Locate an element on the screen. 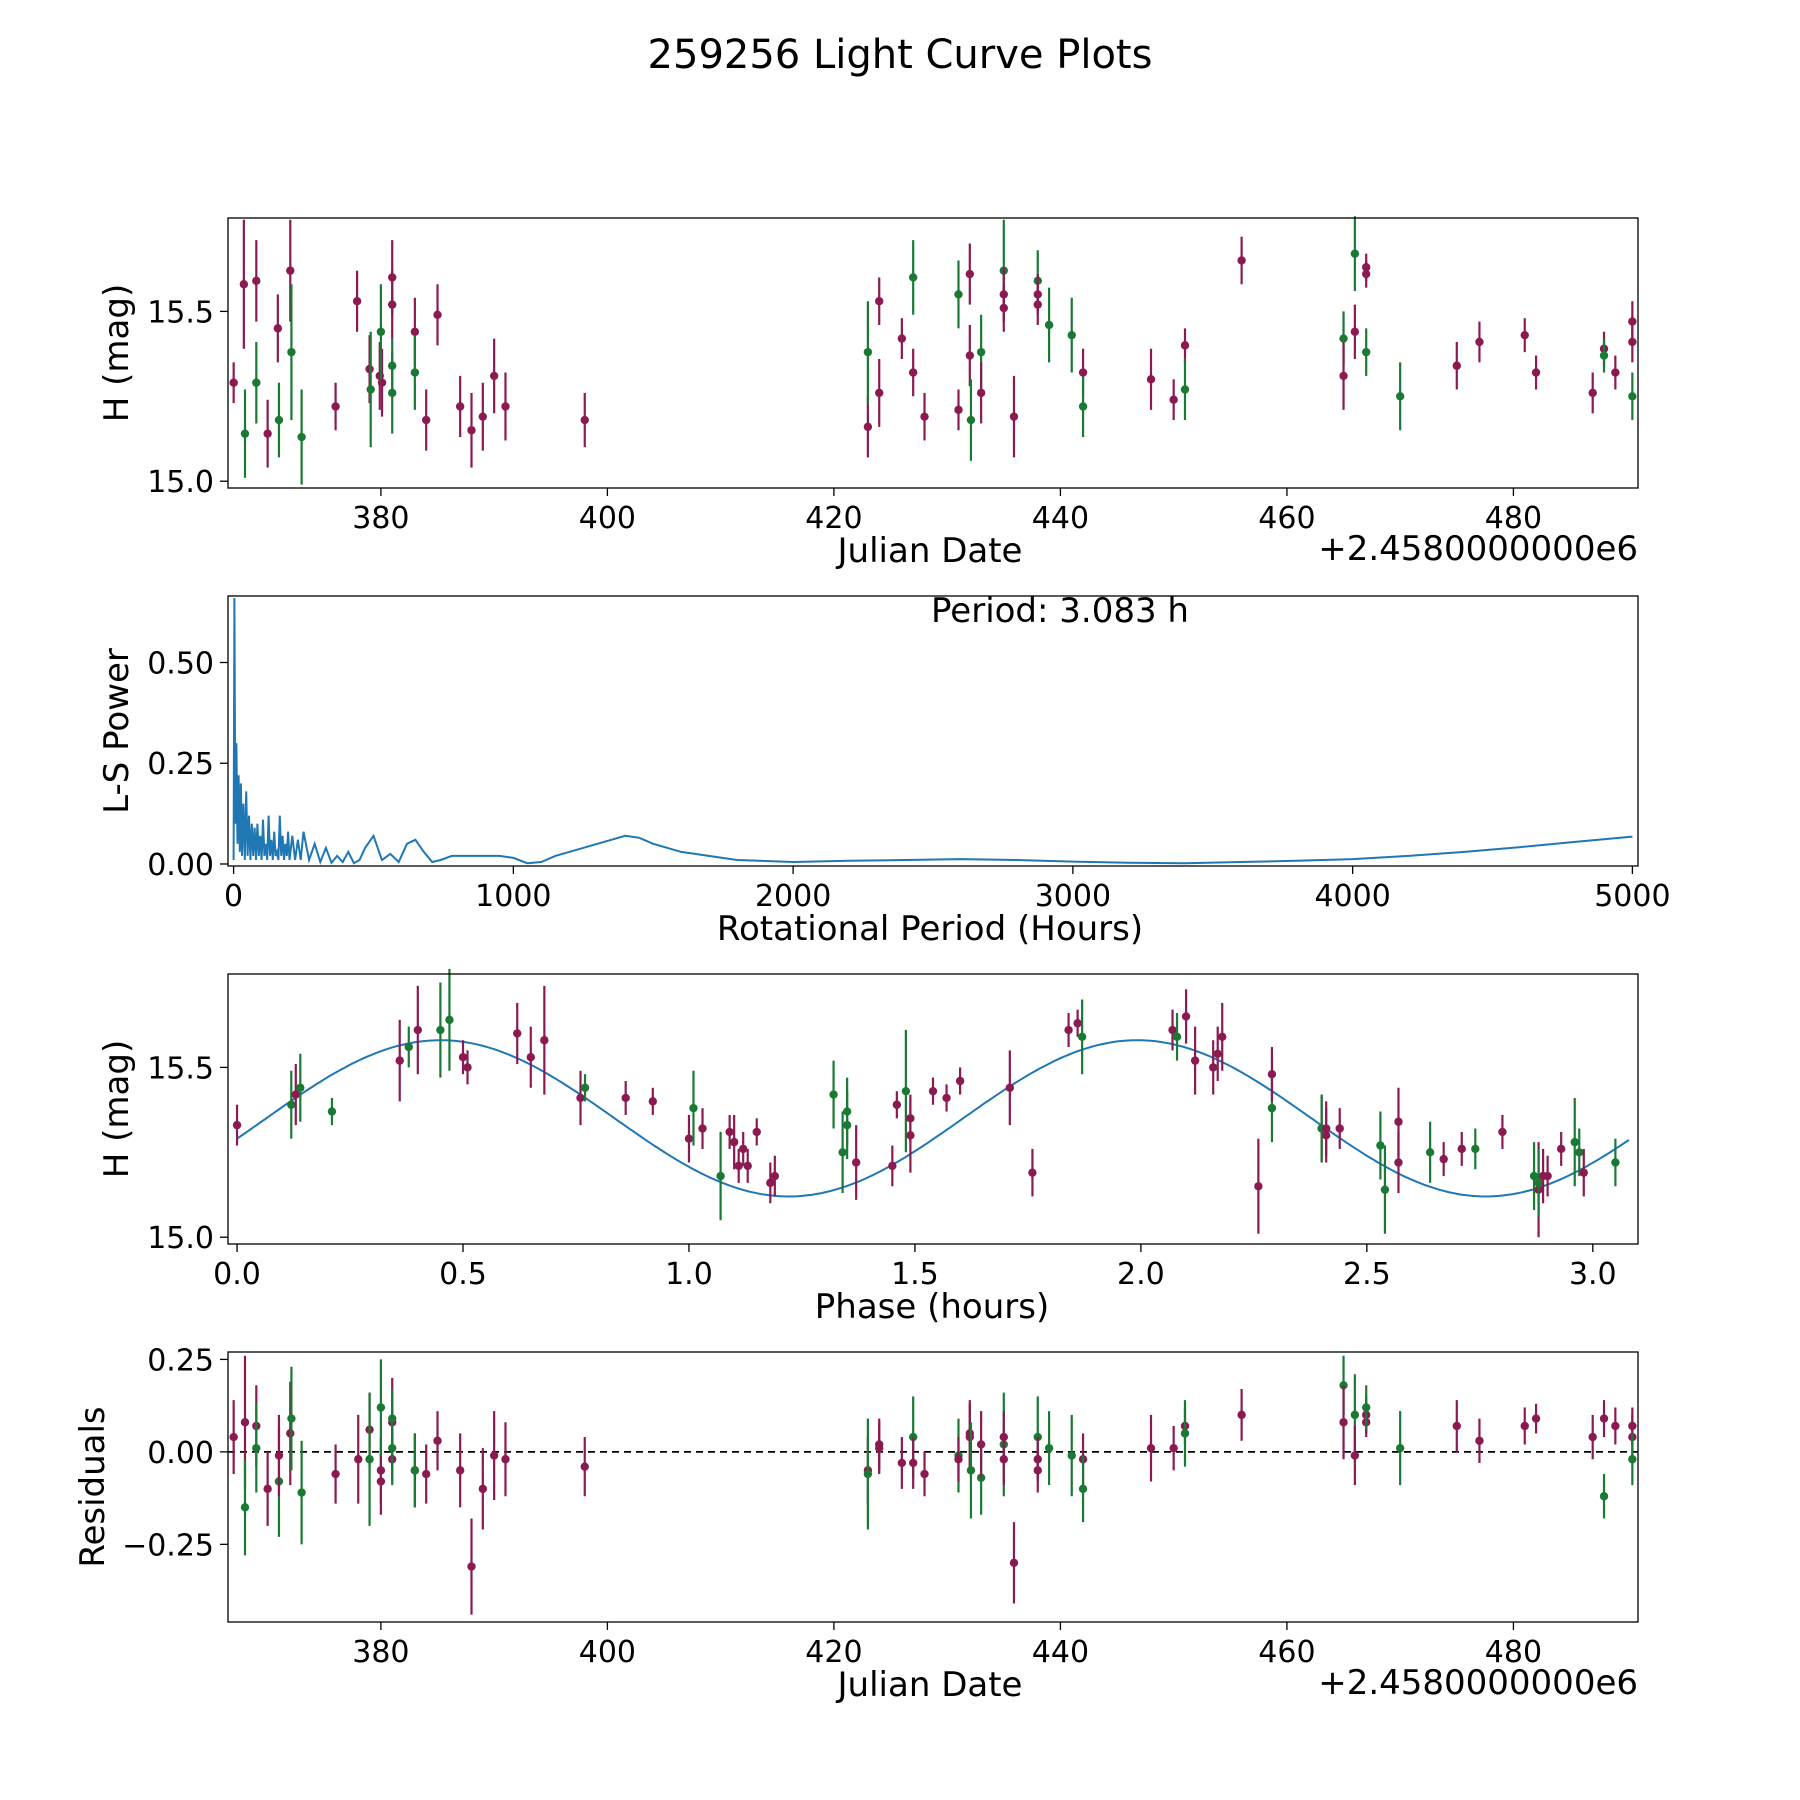 This screenshot has height=1800, width=1800. residuals-frame is located at coordinates (933, 1487).